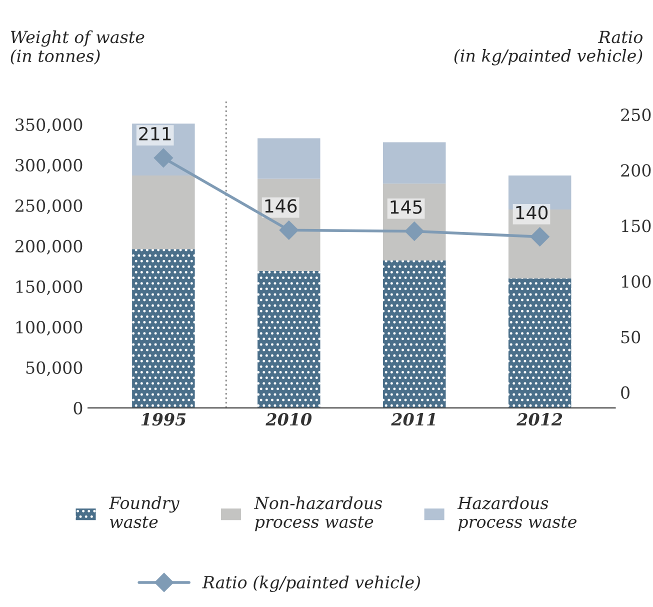  What do you see at coordinates (636, 170) in the screenshot?
I see `y2-tick-label: 200` at bounding box center [636, 170].